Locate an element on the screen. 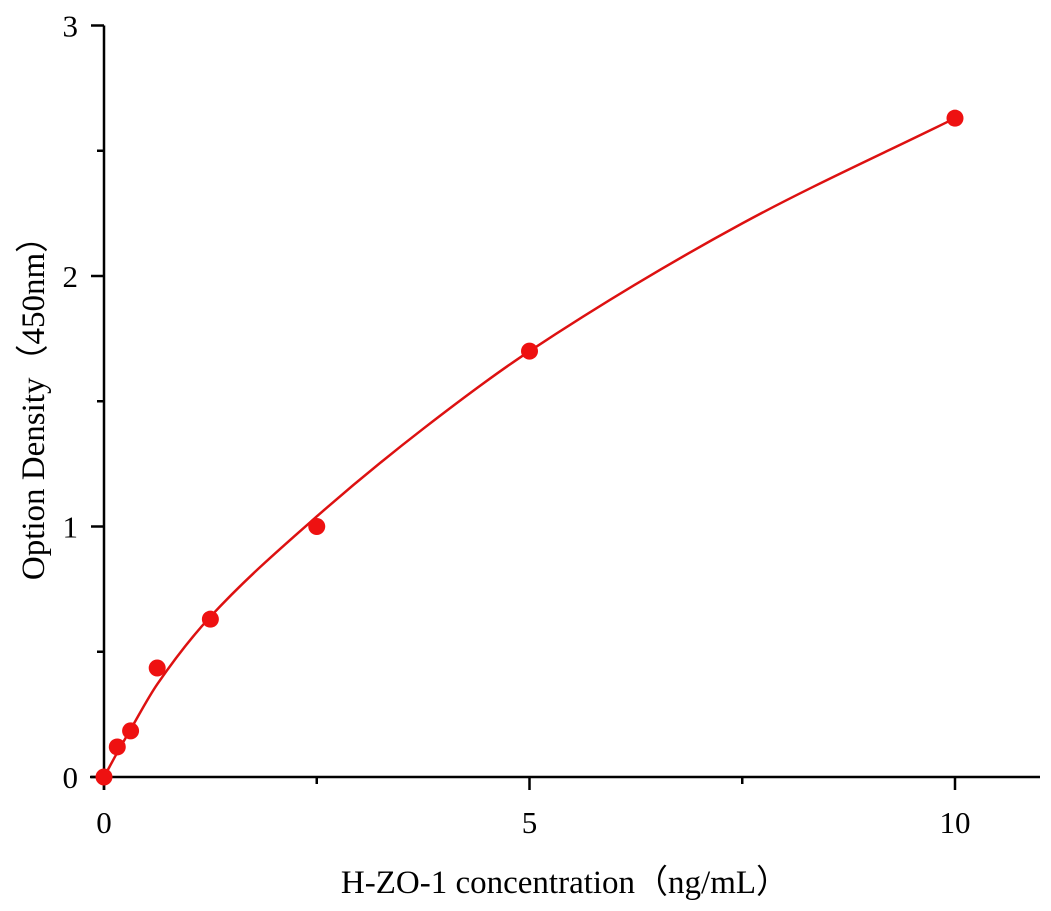 The image size is (1051, 911). x-tick-label: 0 is located at coordinates (104, 822).